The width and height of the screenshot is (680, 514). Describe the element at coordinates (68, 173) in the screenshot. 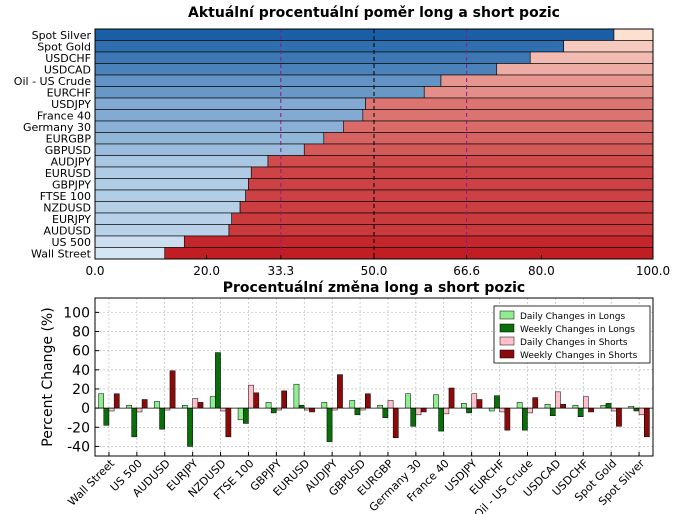

I see `category-label: EURUSD` at that location.